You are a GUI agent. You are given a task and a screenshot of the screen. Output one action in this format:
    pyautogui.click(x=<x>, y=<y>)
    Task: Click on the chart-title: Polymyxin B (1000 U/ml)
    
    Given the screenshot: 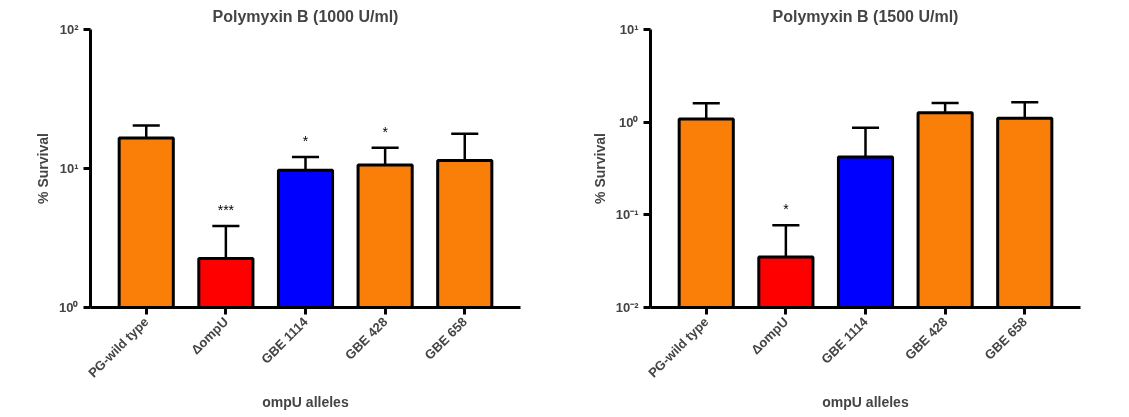 What is the action you would take?
    pyautogui.click(x=305, y=16)
    